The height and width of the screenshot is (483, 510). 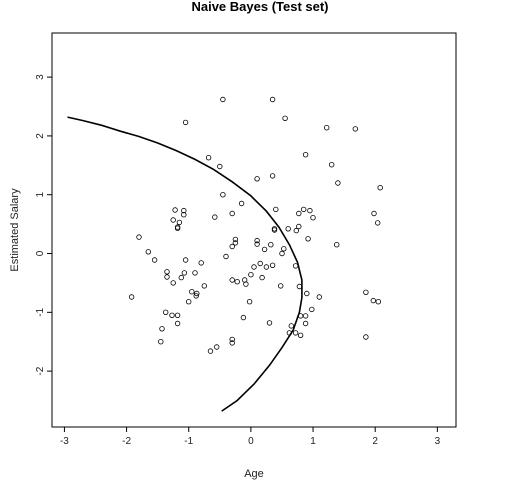 What do you see at coordinates (40, 77) in the screenshot?
I see `y-tick-label: 3` at bounding box center [40, 77].